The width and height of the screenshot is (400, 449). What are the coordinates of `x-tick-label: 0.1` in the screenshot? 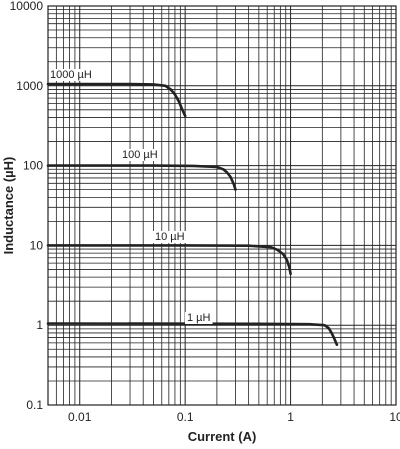 It's located at (185, 417).